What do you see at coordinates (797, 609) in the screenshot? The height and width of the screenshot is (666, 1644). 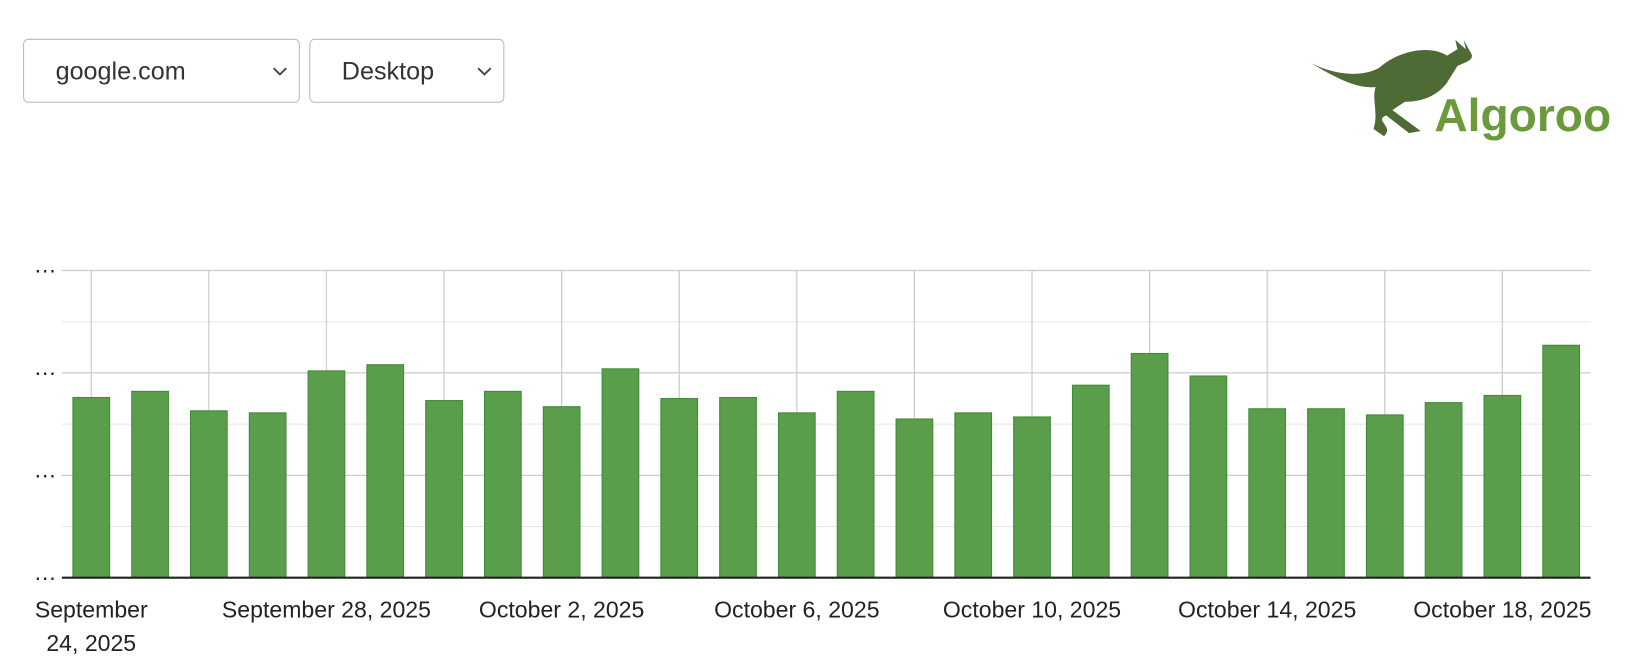 I see `x-tick-label: October 6, 2025` at bounding box center [797, 609].